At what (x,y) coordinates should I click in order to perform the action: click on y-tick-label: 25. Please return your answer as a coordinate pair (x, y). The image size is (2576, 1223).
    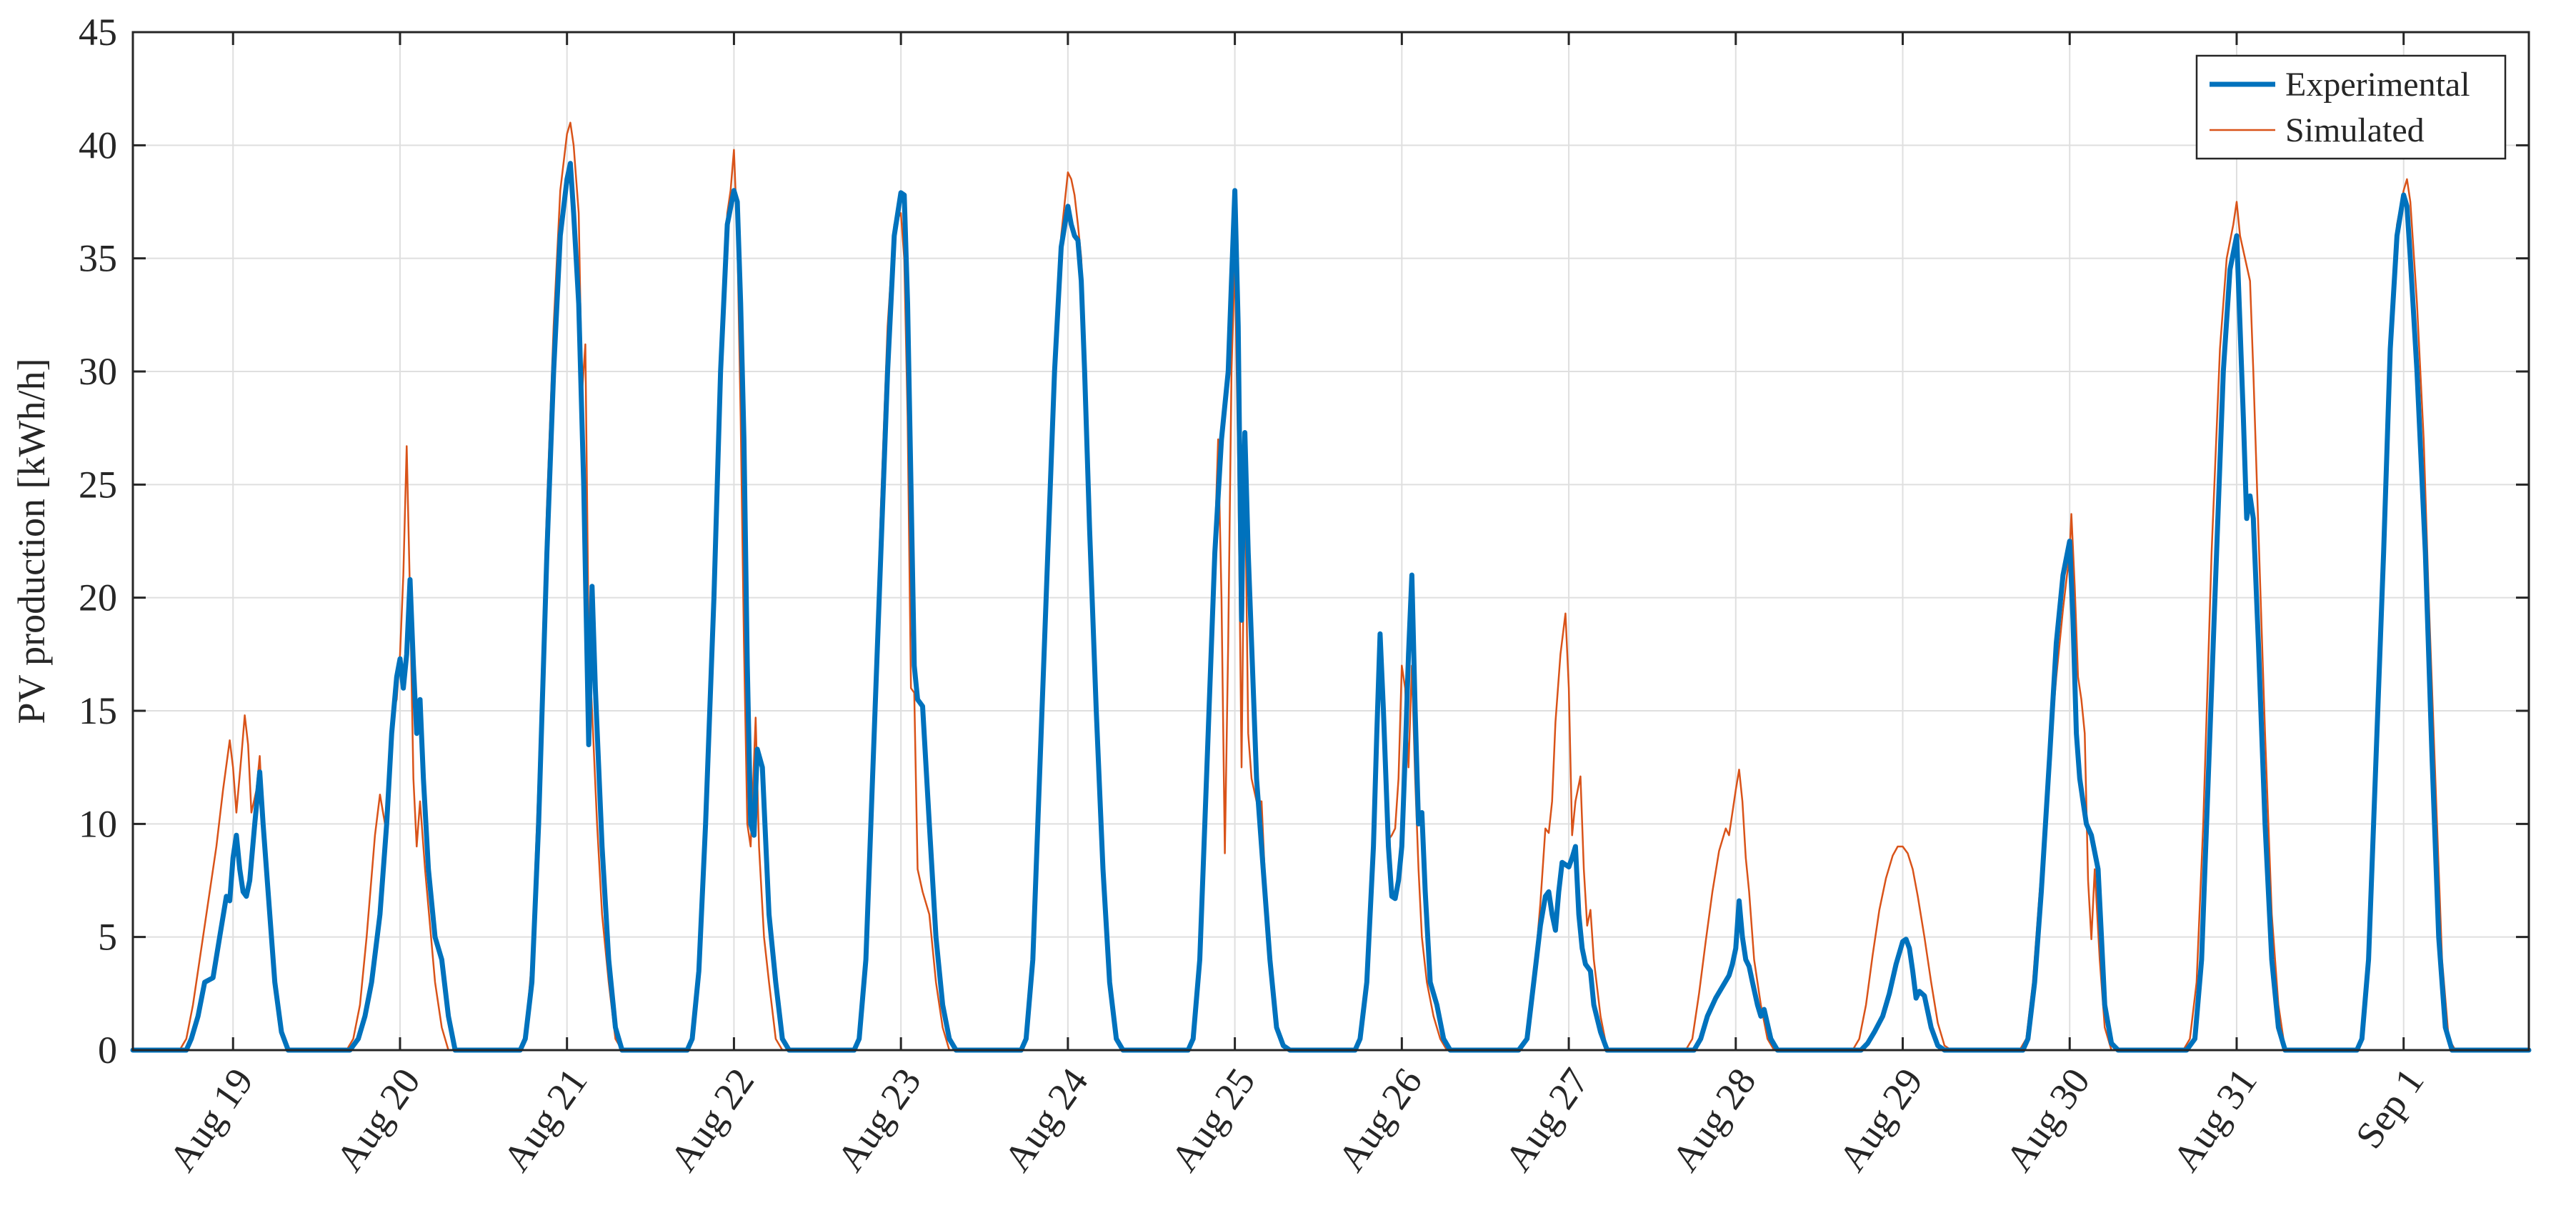
    Looking at the image, I should click on (98, 484).